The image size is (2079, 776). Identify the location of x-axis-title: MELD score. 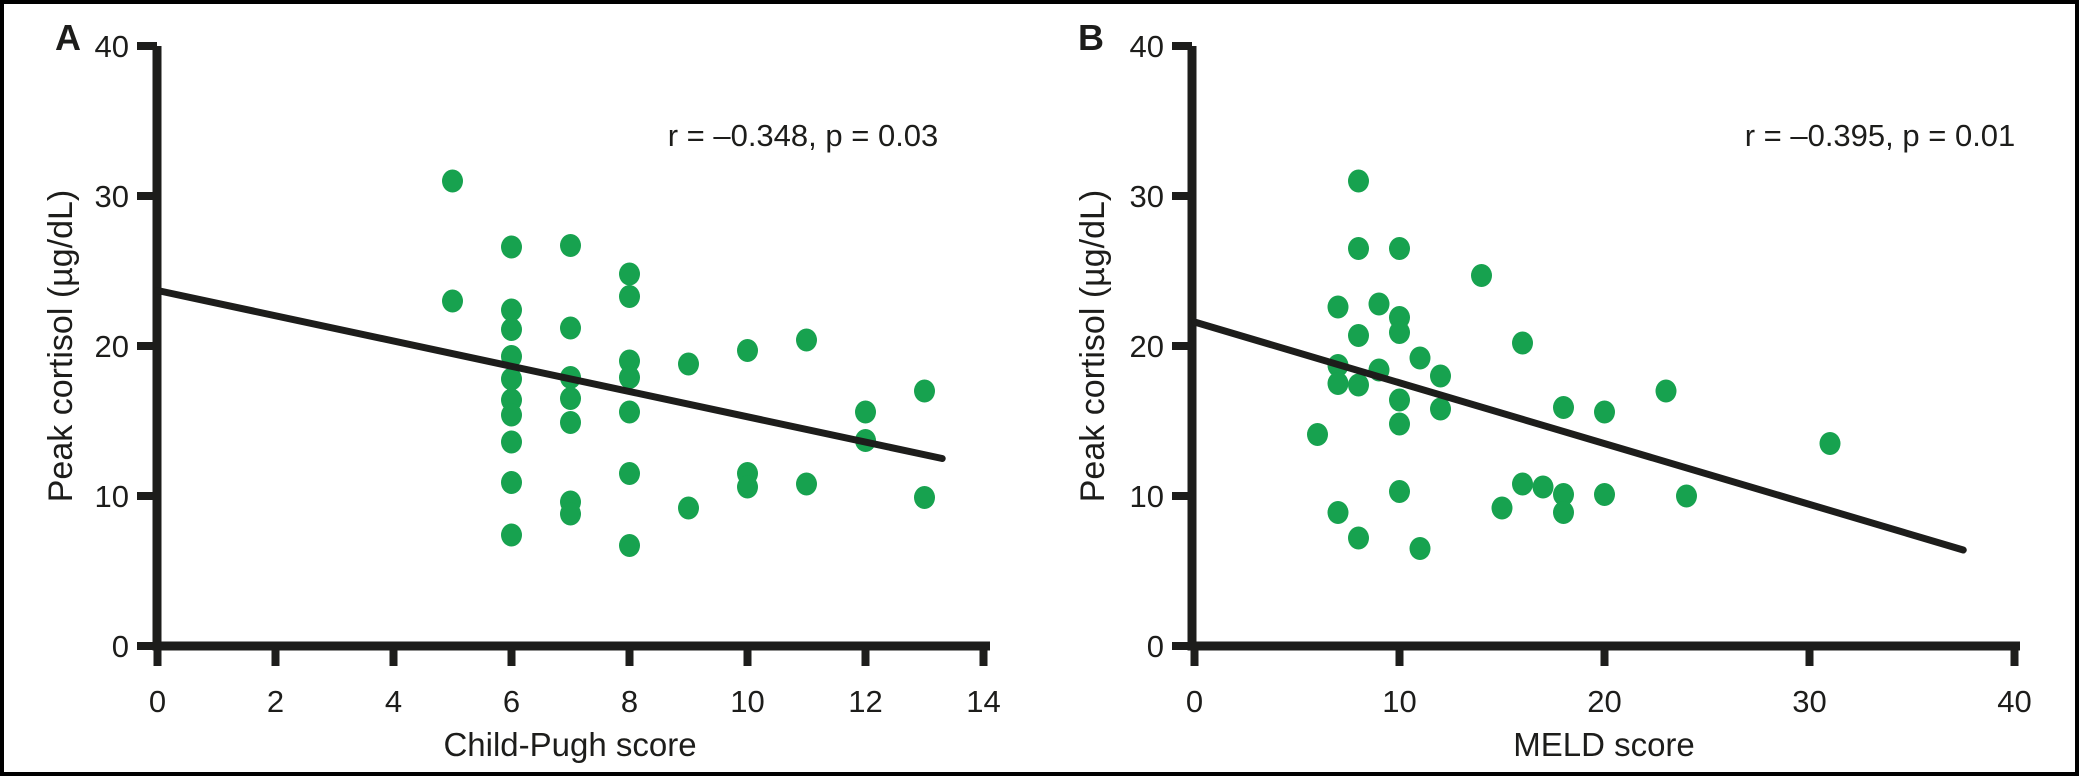
(1604, 744).